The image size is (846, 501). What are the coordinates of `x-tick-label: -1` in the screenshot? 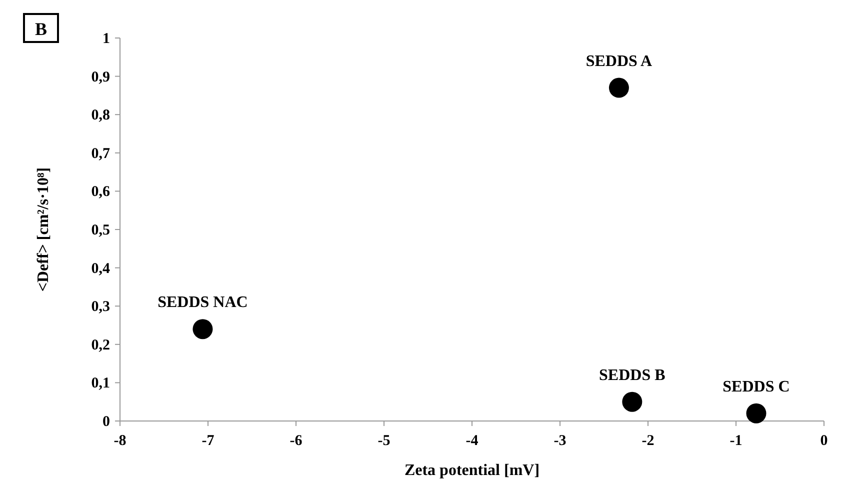 It's located at (736, 441).